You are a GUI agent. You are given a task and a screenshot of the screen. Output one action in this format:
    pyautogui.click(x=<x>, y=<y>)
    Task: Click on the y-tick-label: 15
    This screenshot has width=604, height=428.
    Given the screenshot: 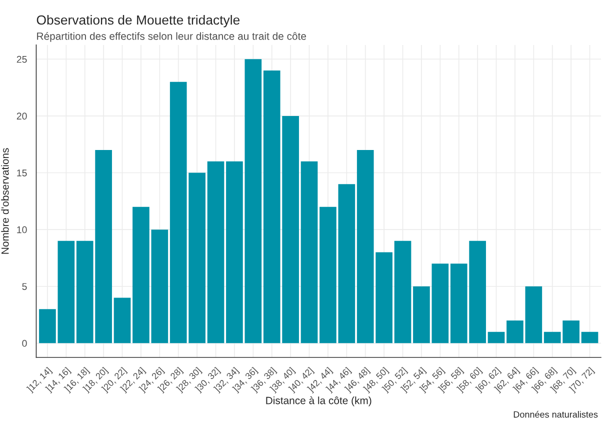 What is the action you would take?
    pyautogui.click(x=22, y=173)
    